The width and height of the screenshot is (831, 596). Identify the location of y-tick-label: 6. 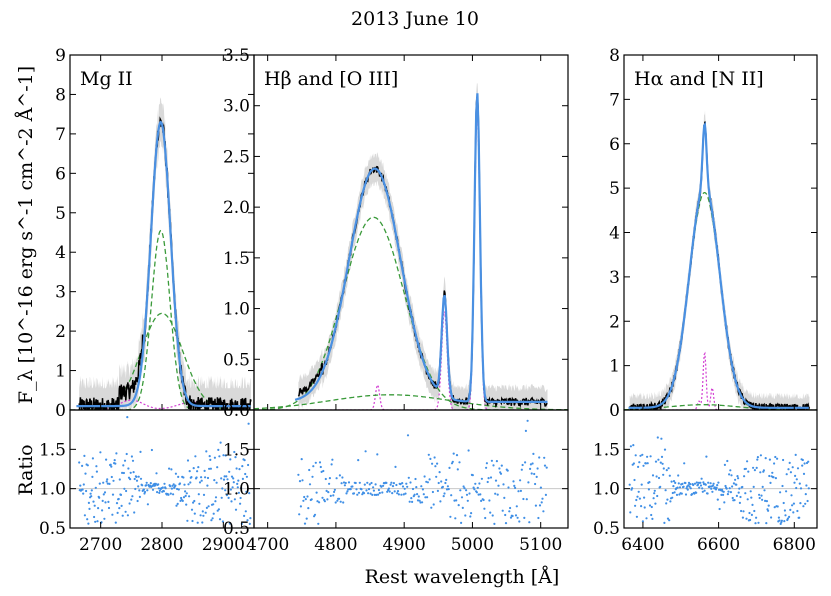
(60, 174).